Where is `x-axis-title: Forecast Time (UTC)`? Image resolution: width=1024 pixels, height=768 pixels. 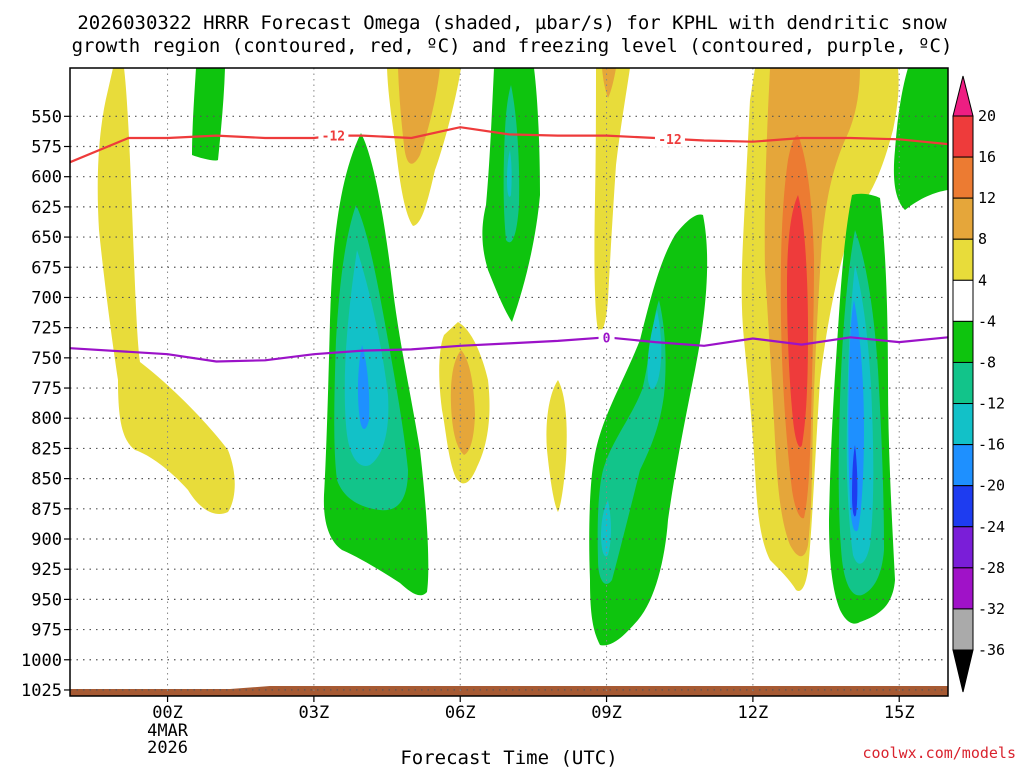 x-axis-title: Forecast Time (UTC) is located at coordinates (508, 757).